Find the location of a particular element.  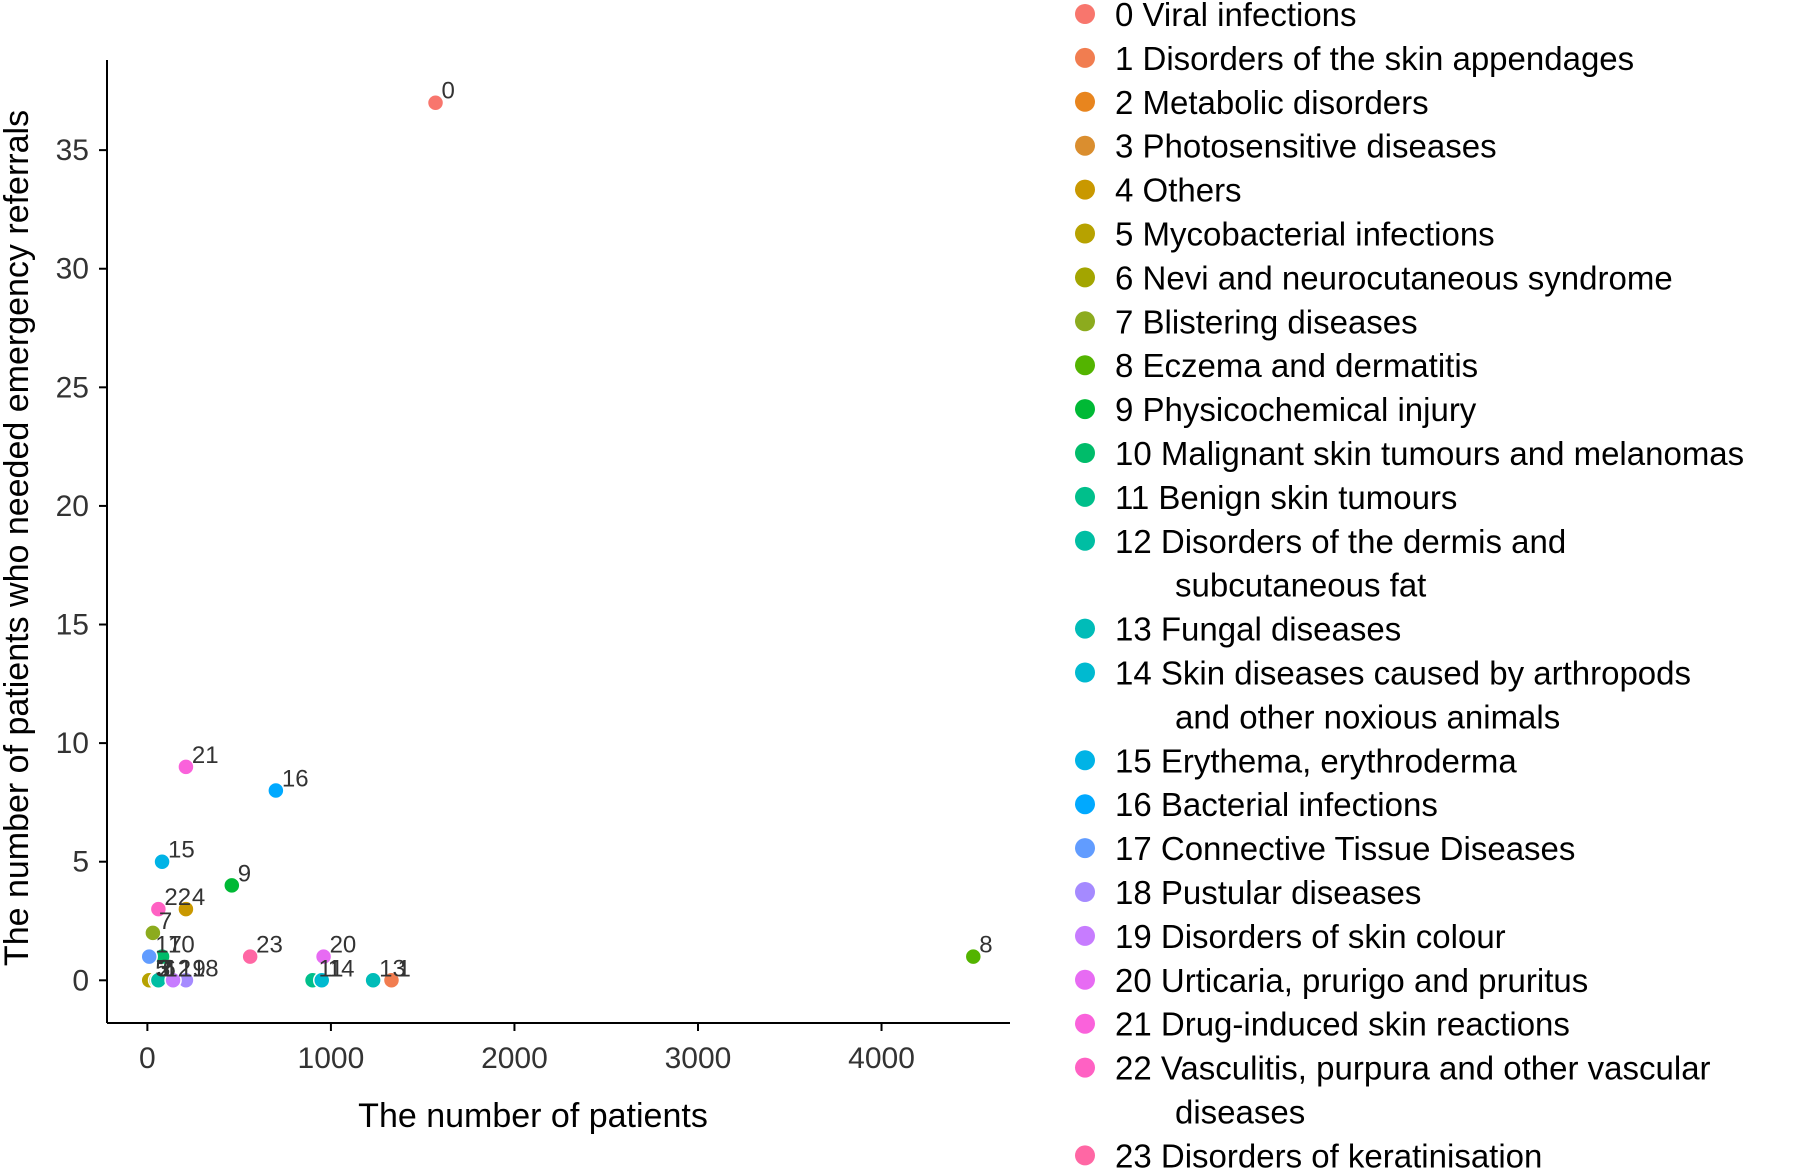

y-tick-label: 5 is located at coordinates (80, 862).